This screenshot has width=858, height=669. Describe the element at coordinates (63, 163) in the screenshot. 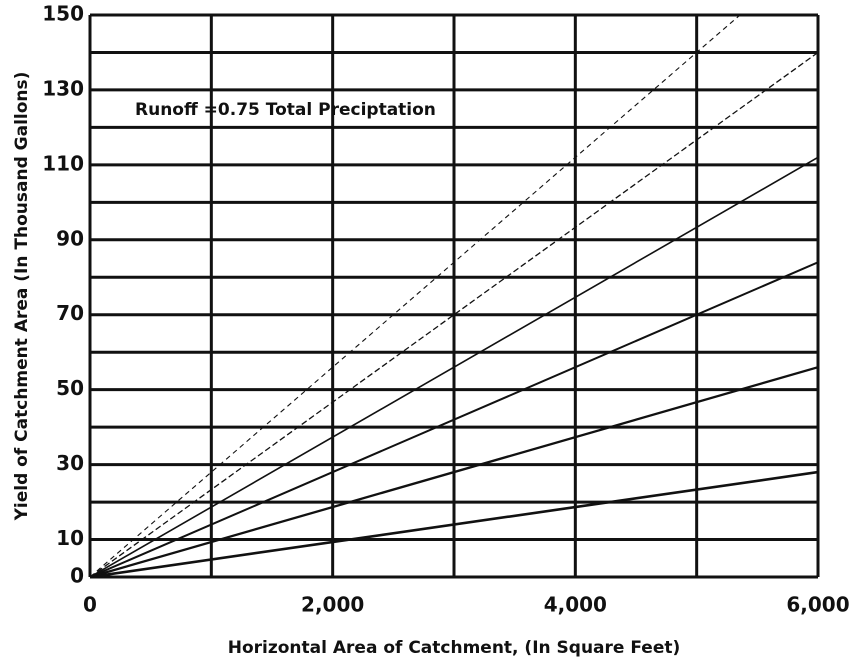

I see `y-tick-label: 110` at that location.